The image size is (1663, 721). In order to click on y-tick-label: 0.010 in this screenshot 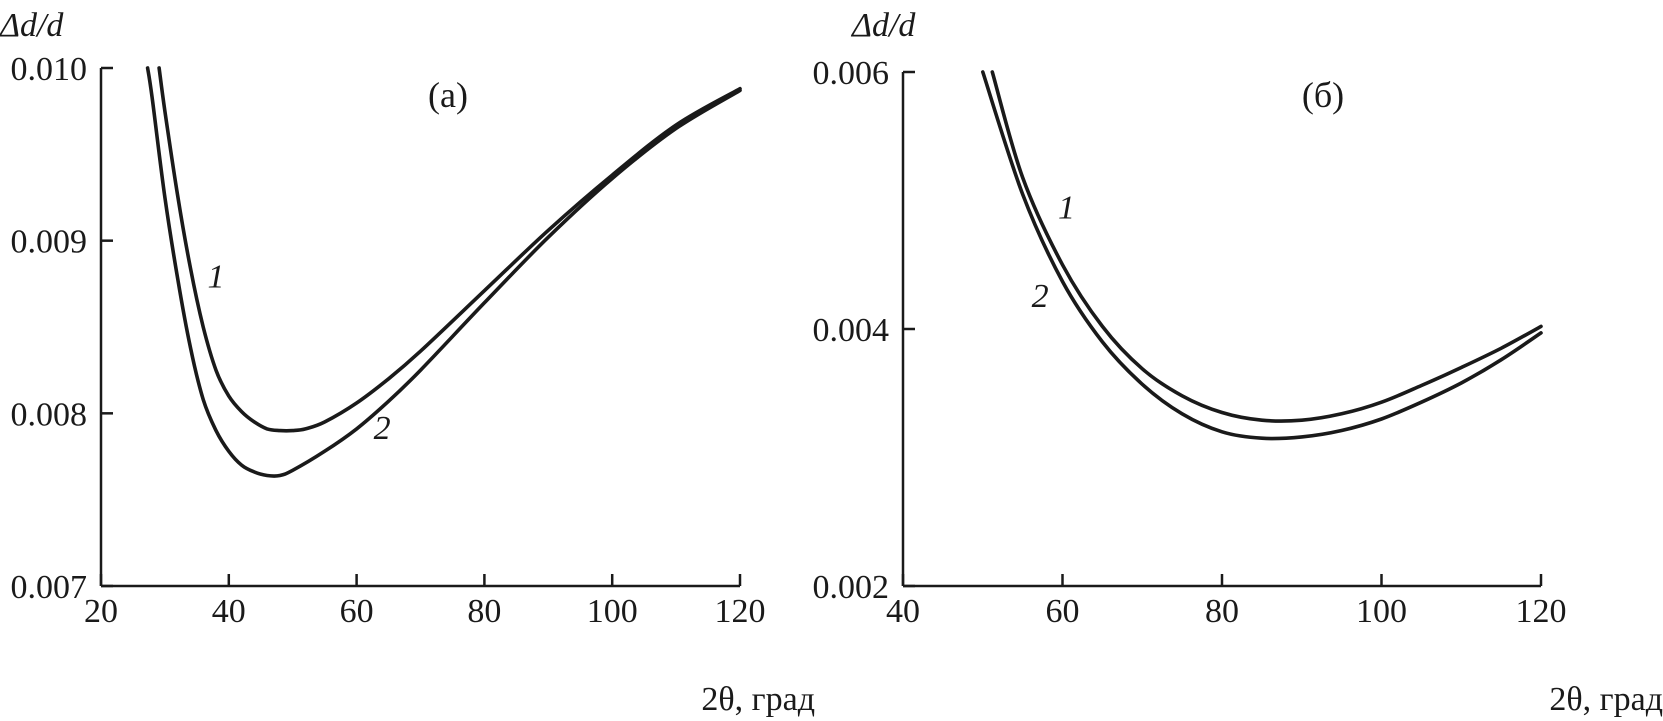, I will do `click(49, 69)`.